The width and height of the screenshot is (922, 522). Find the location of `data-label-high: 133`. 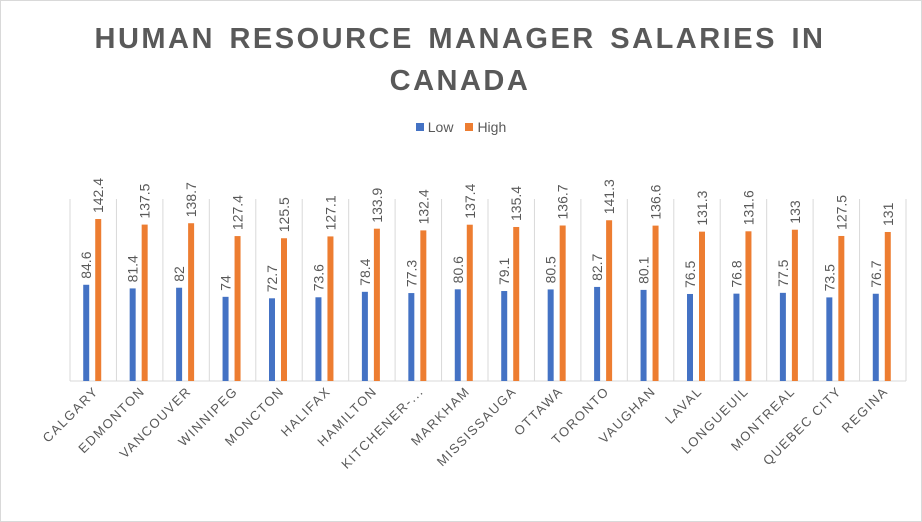

data-label-high: 133 is located at coordinates (795, 212).